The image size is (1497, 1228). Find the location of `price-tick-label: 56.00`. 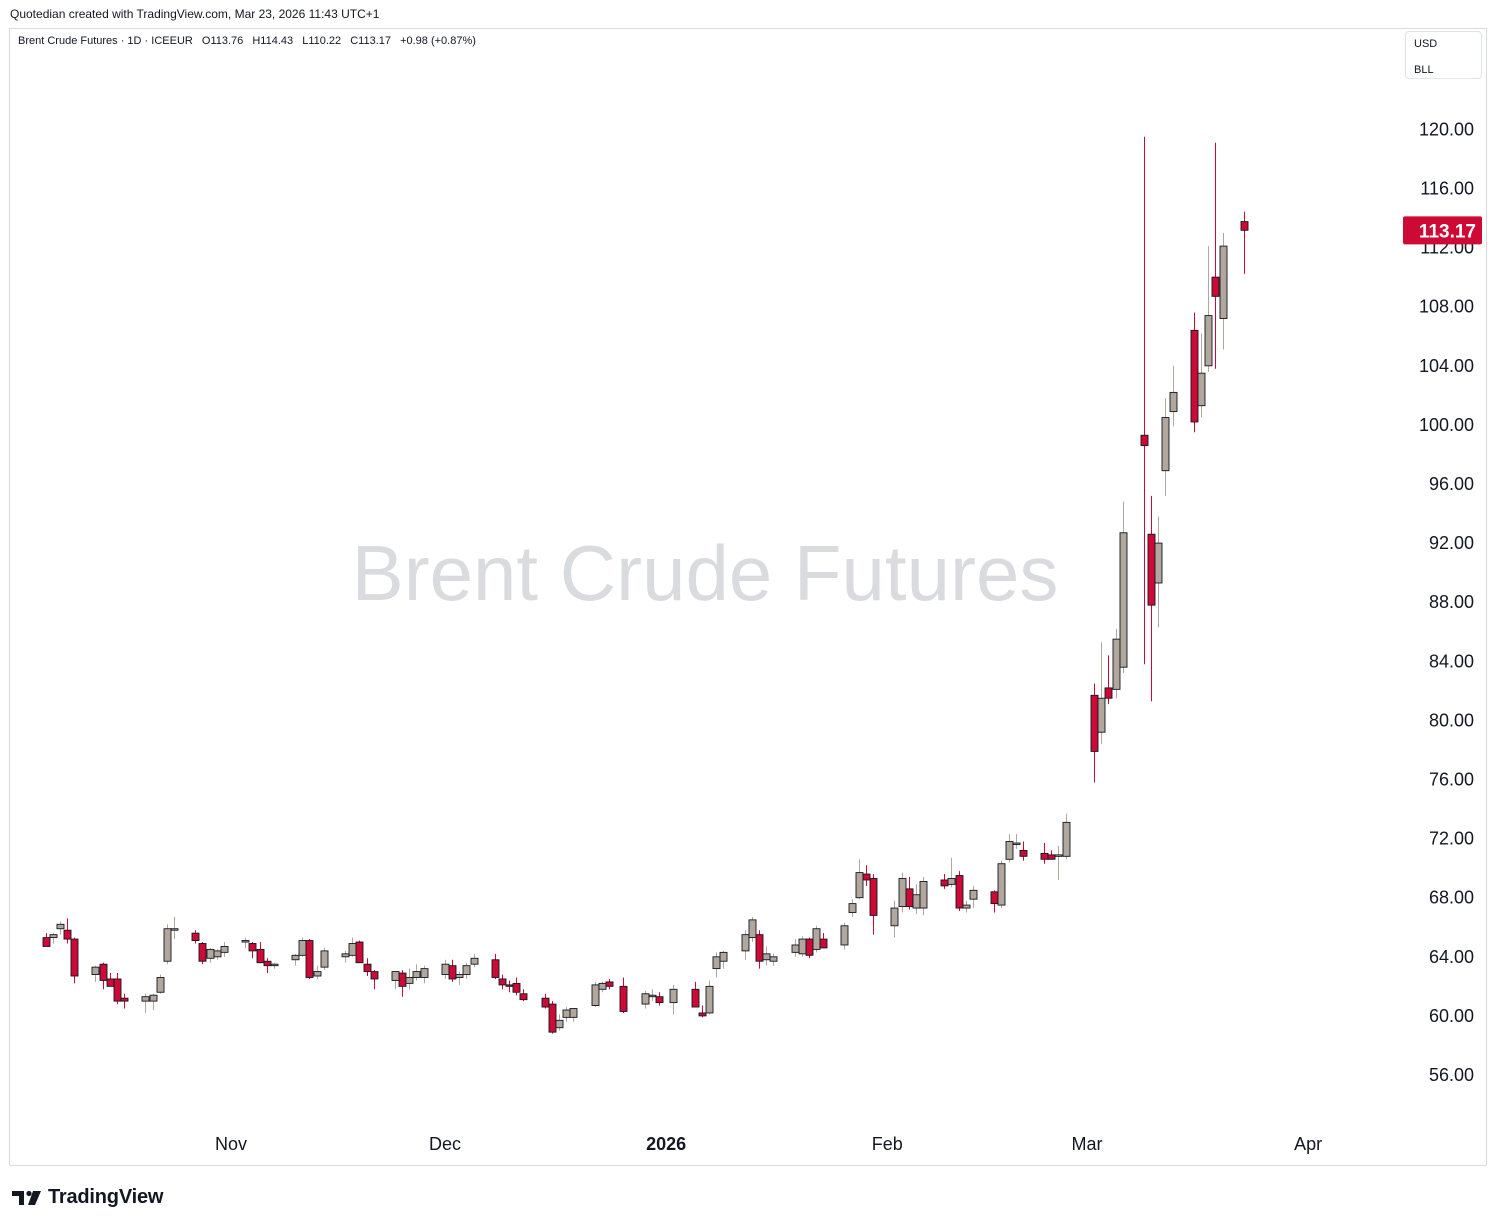

price-tick-label: 56.00 is located at coordinates (1451, 1075).